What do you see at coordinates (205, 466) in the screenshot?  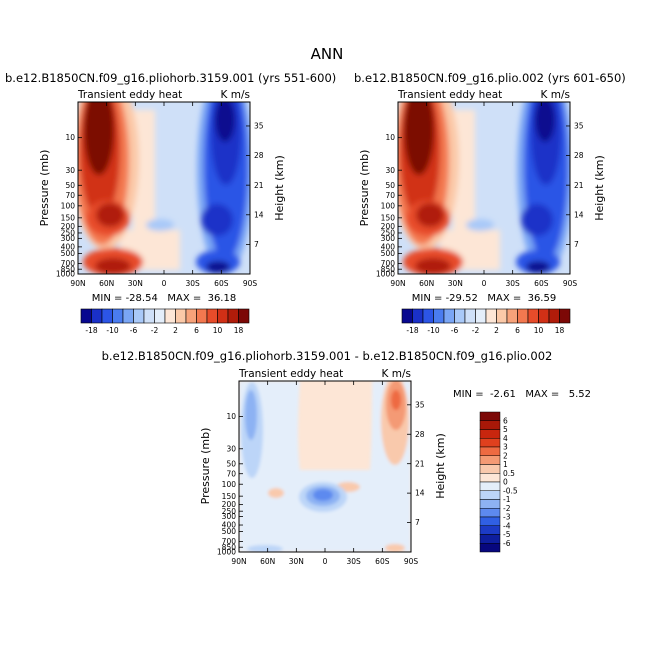 I see `panel-c-ylabel: Pressure (mb)` at bounding box center [205, 466].